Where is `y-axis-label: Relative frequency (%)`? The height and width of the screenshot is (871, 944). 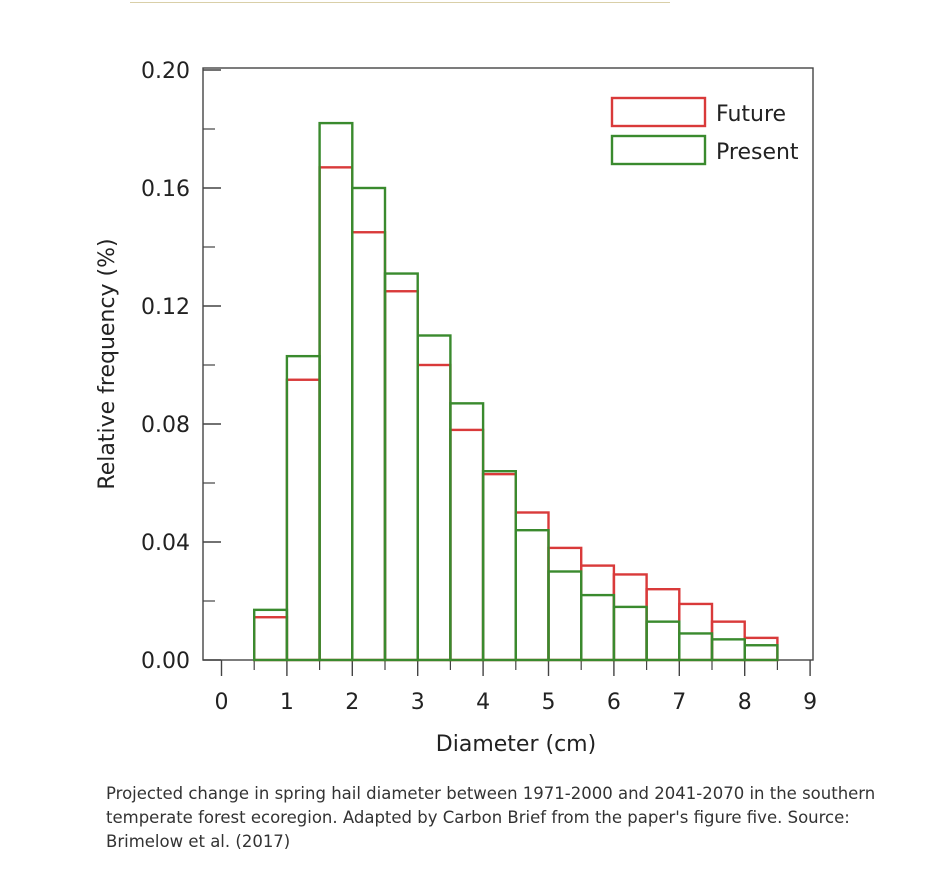
y-axis-label: Relative frequency (%) is located at coordinates (107, 363).